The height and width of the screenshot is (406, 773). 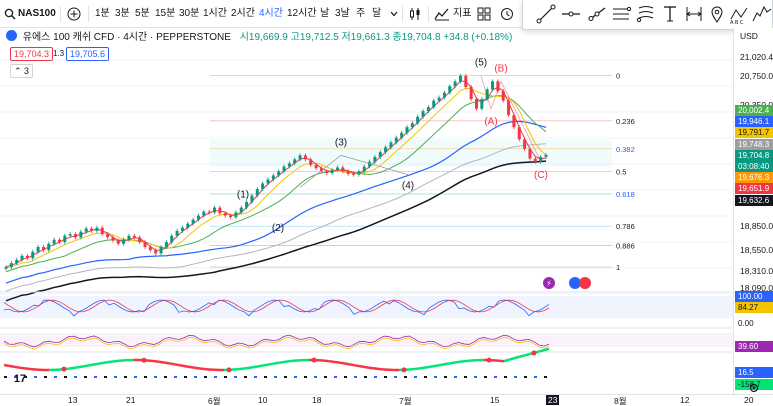 I want to click on trend-line-icon, so click(x=546, y=14).